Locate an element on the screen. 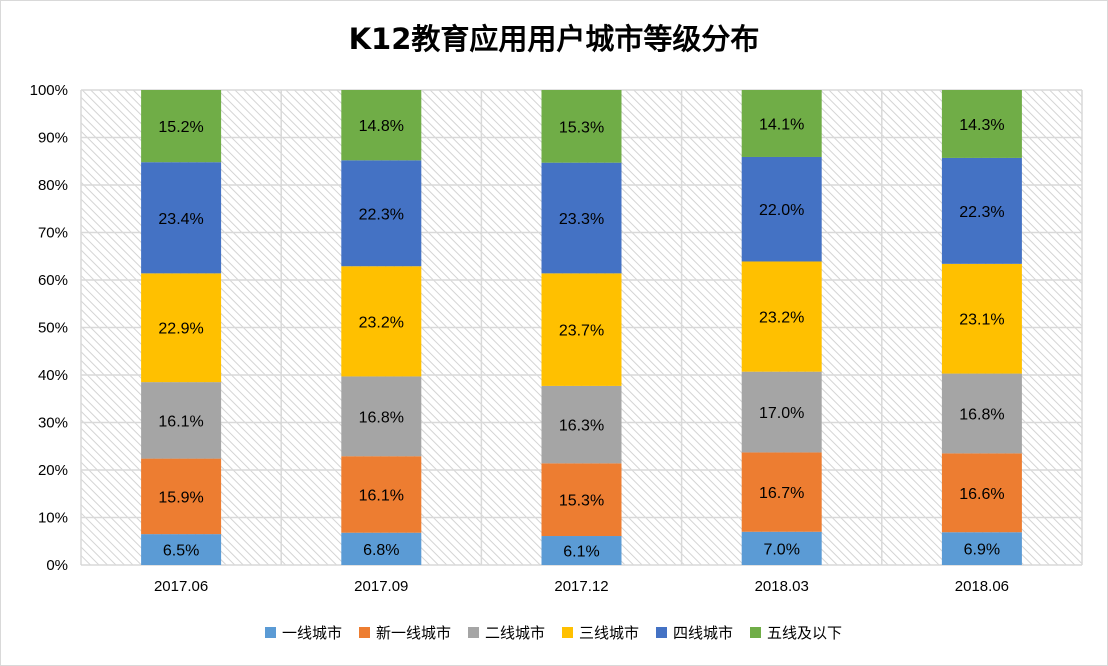  data-label: 23.7% is located at coordinates (581, 331).